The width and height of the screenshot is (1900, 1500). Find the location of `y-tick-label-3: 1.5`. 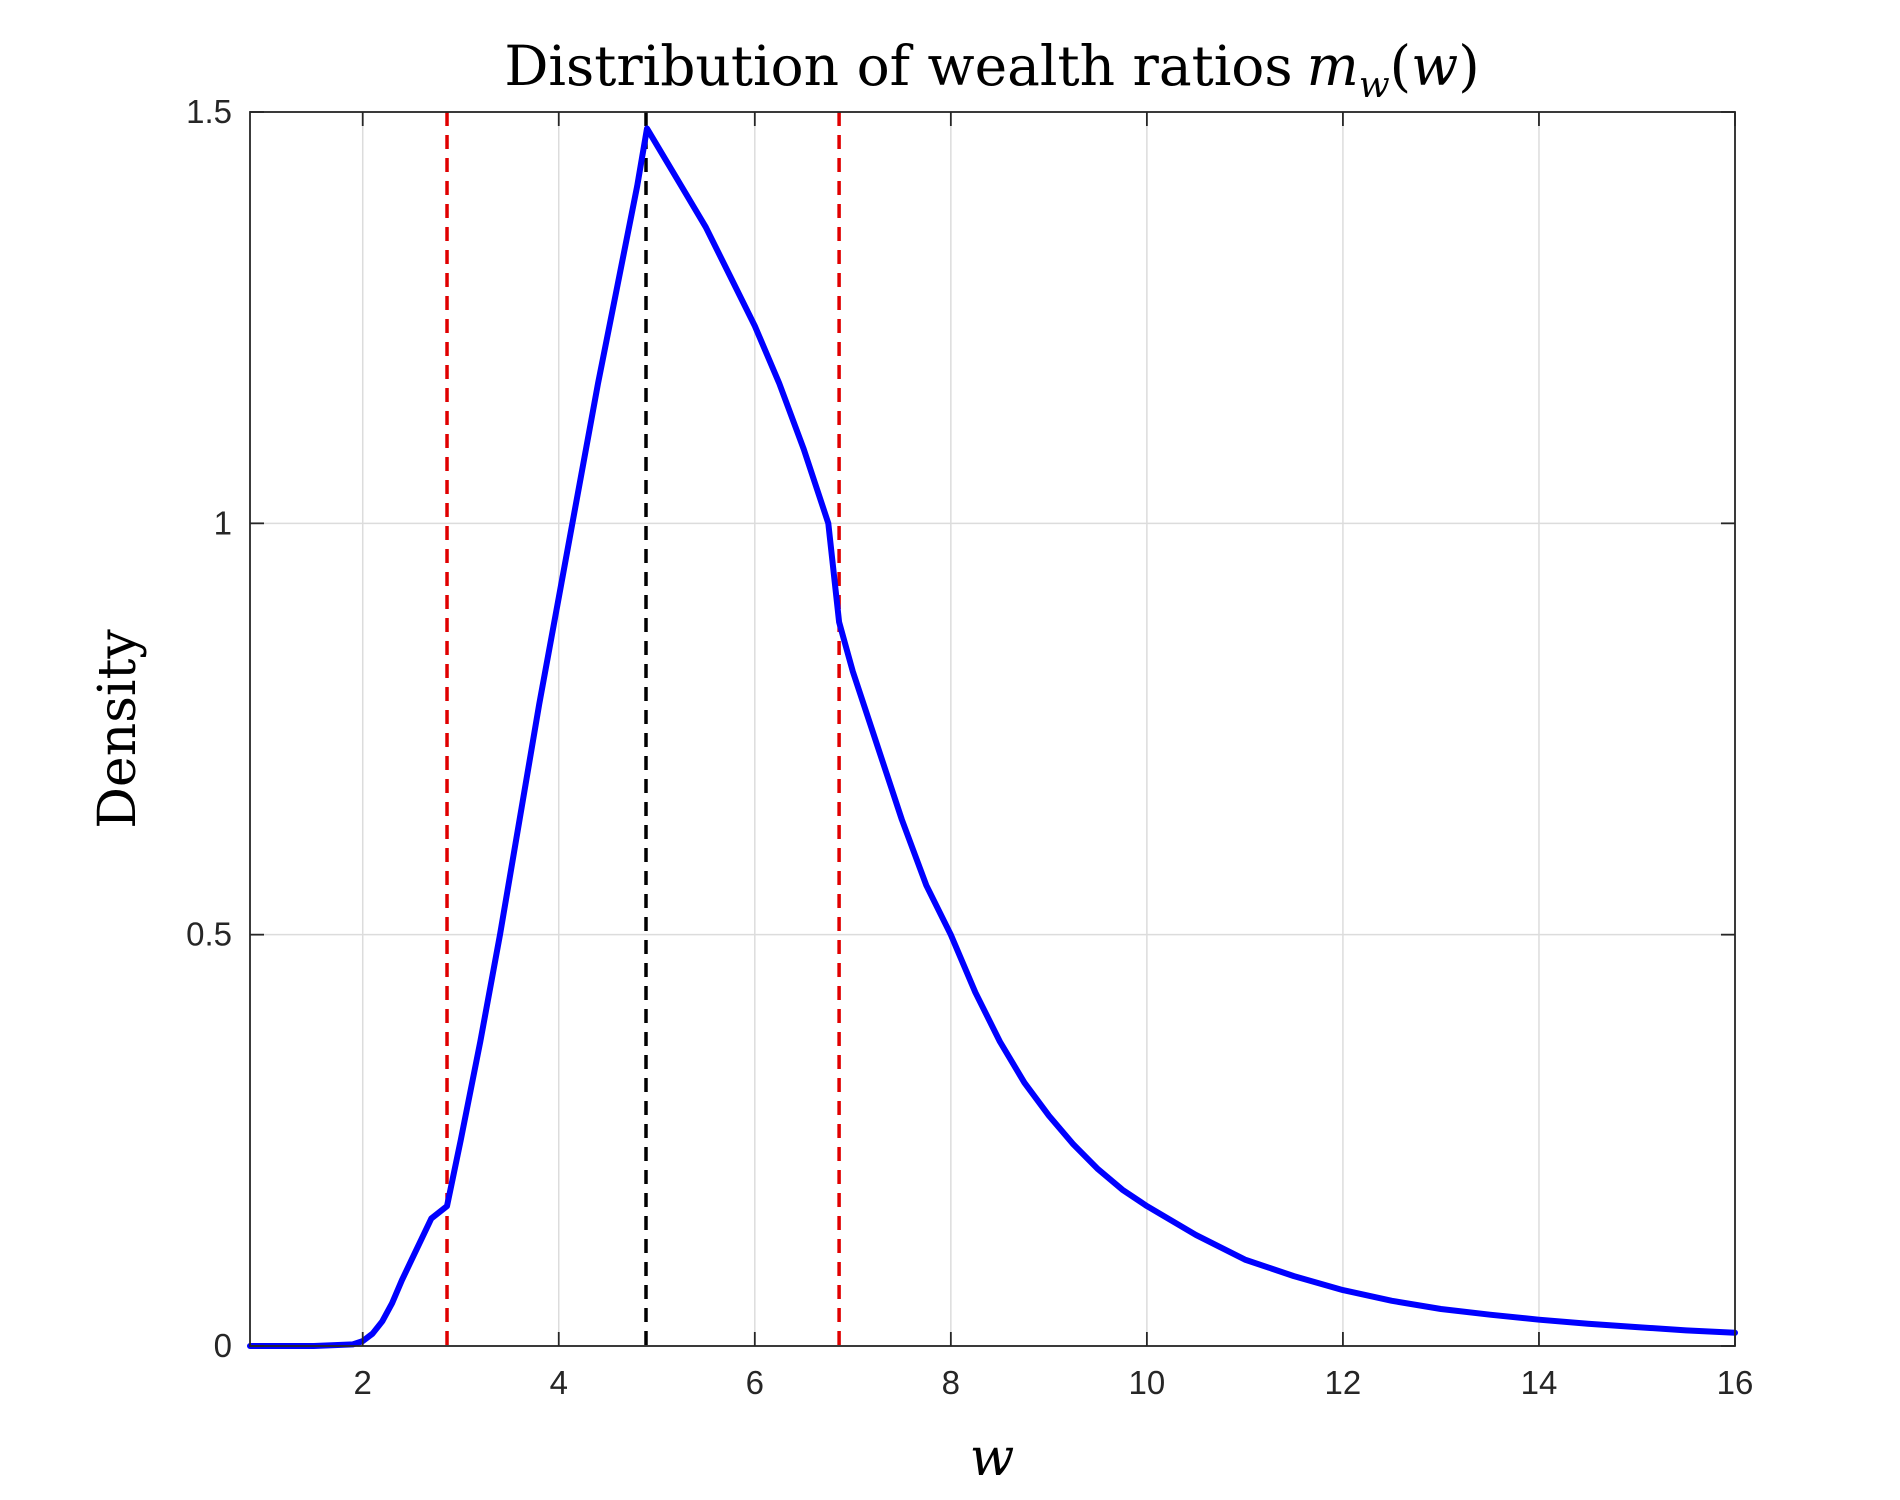

y-tick-label-3: 1.5 is located at coordinates (209, 111).